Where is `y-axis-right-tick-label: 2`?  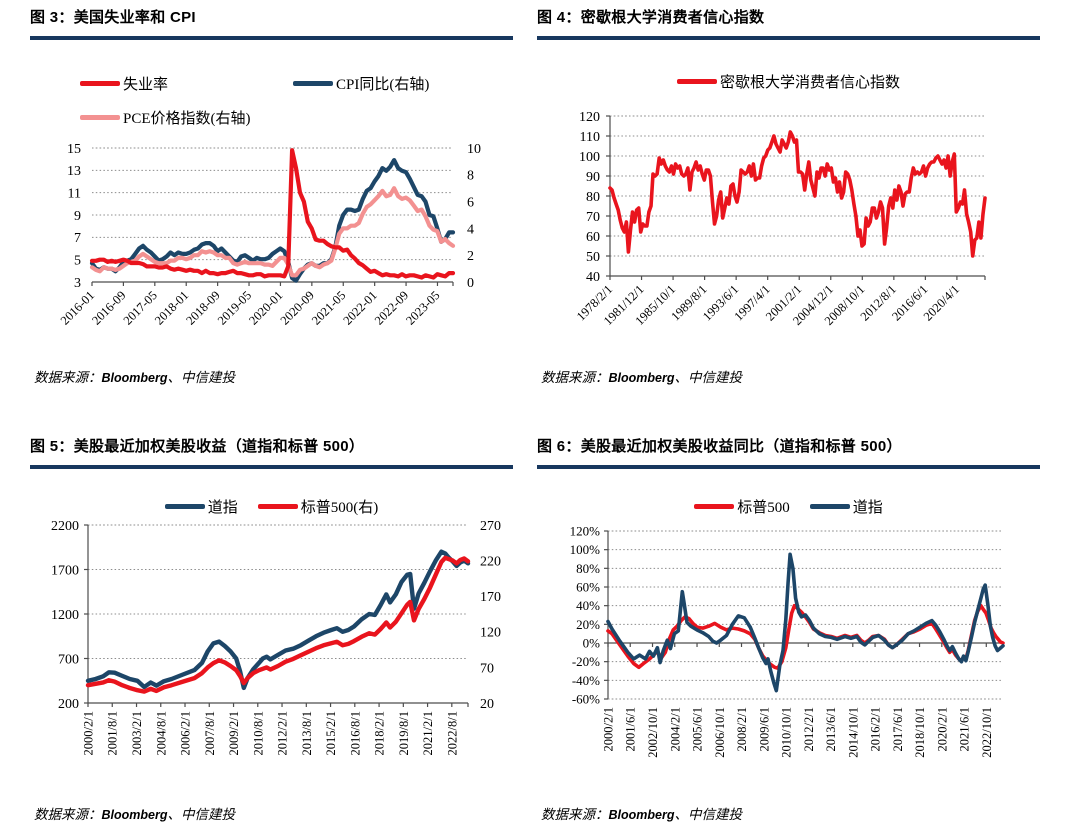 y-axis-right-tick-label: 2 is located at coordinates (470, 256).